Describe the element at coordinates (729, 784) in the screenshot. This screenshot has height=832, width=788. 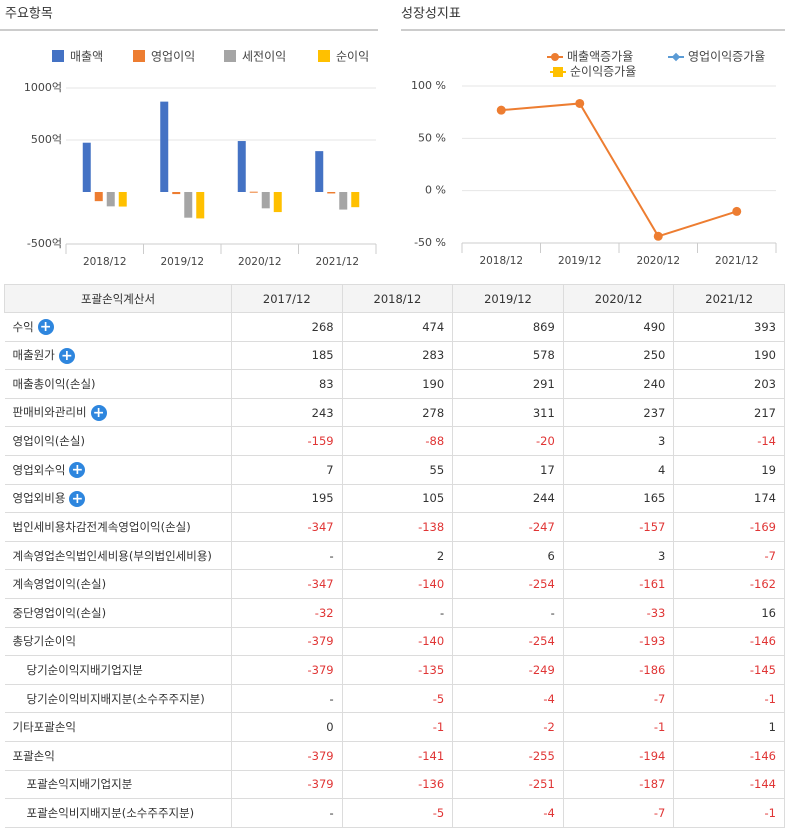
I see `value-cell: -144` at that location.